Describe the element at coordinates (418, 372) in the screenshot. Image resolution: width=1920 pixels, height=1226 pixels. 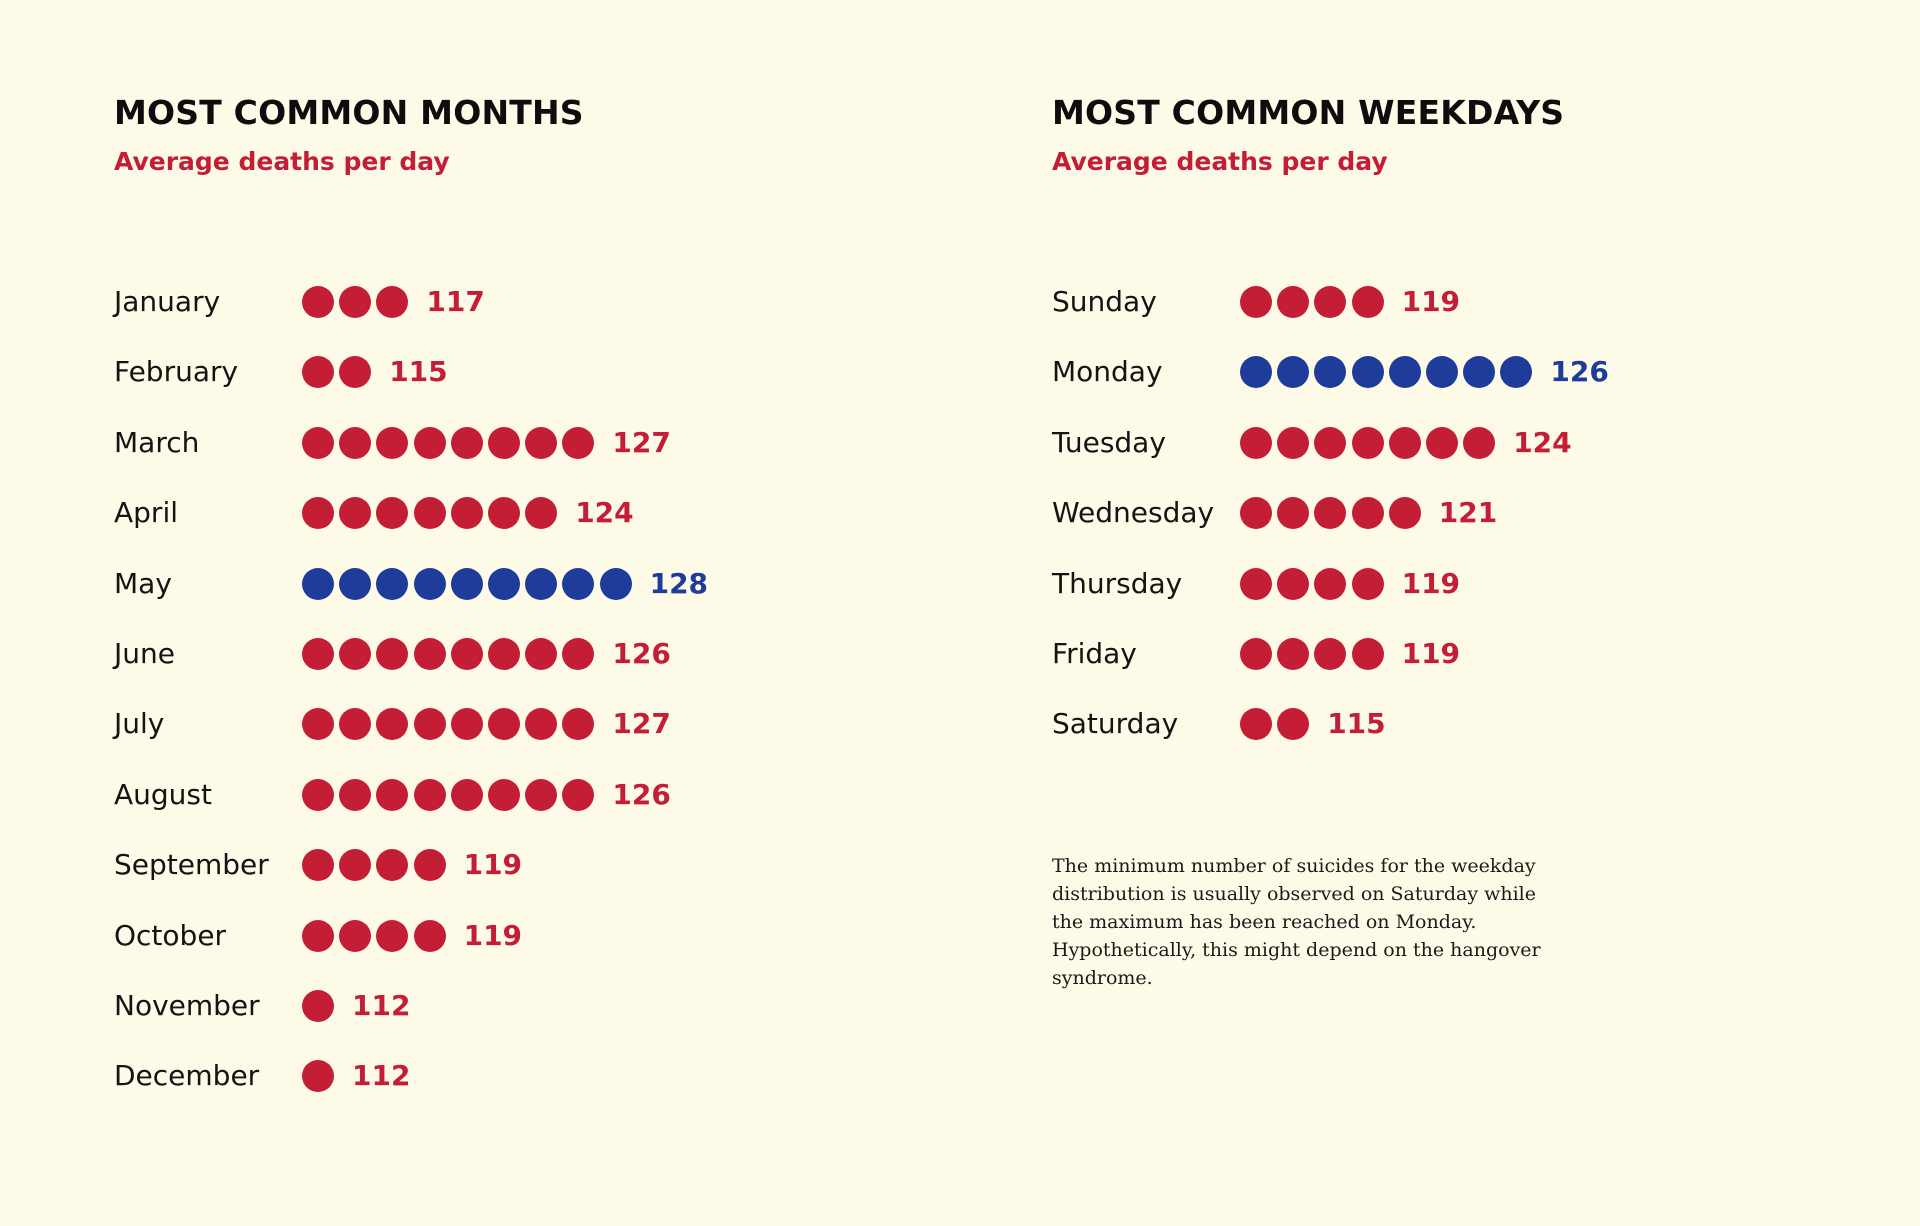
I see `value-label: 115` at that location.